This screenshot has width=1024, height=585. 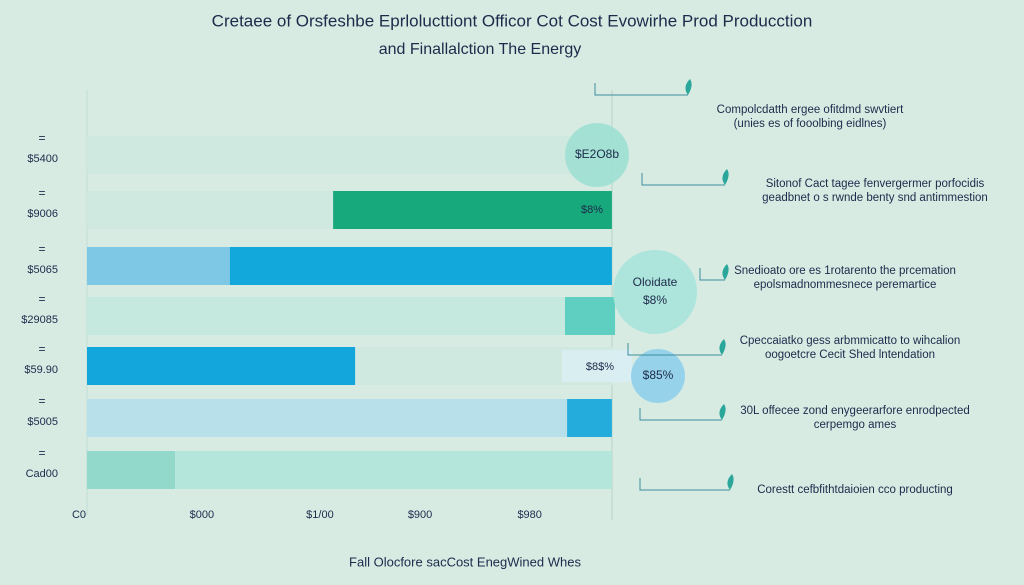 What do you see at coordinates (42, 214) in the screenshot?
I see `y-tick-label: $9006` at bounding box center [42, 214].